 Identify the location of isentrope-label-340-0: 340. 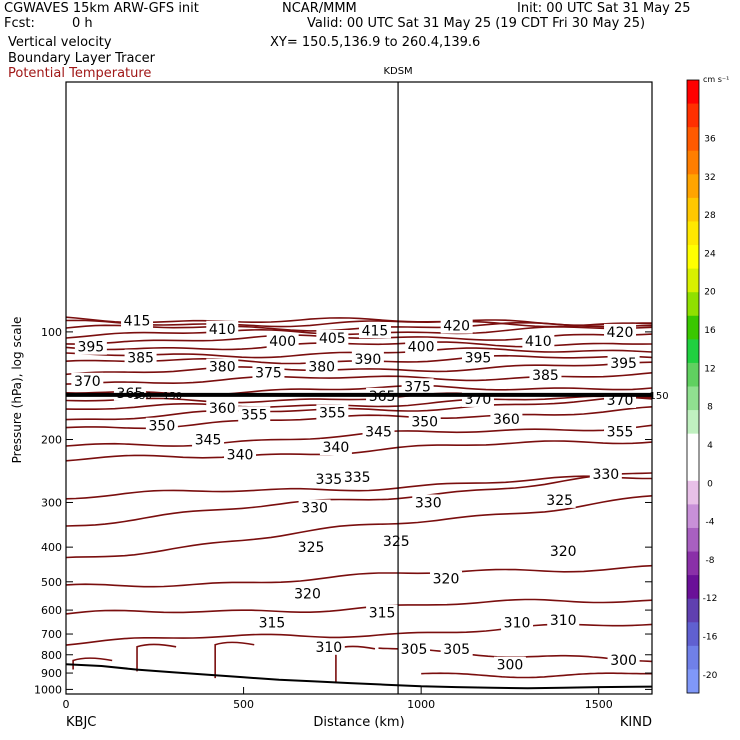
(240, 455).